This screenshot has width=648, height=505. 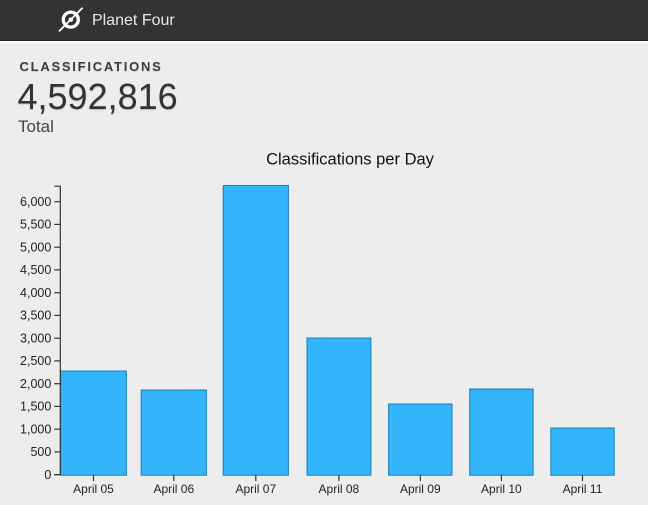 I want to click on svg-text: 5,000, so click(x=35, y=247).